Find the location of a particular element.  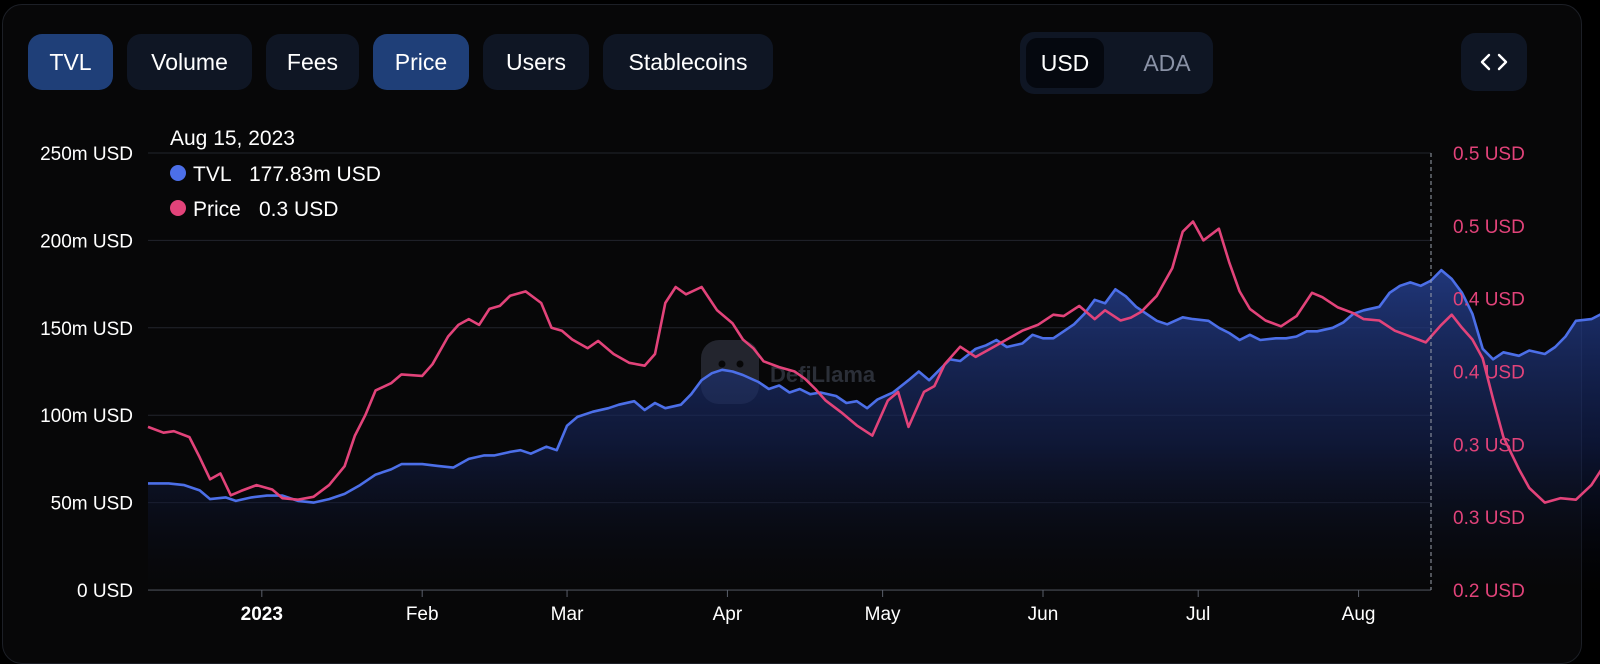

x-tick-label: Mar is located at coordinates (567, 614).